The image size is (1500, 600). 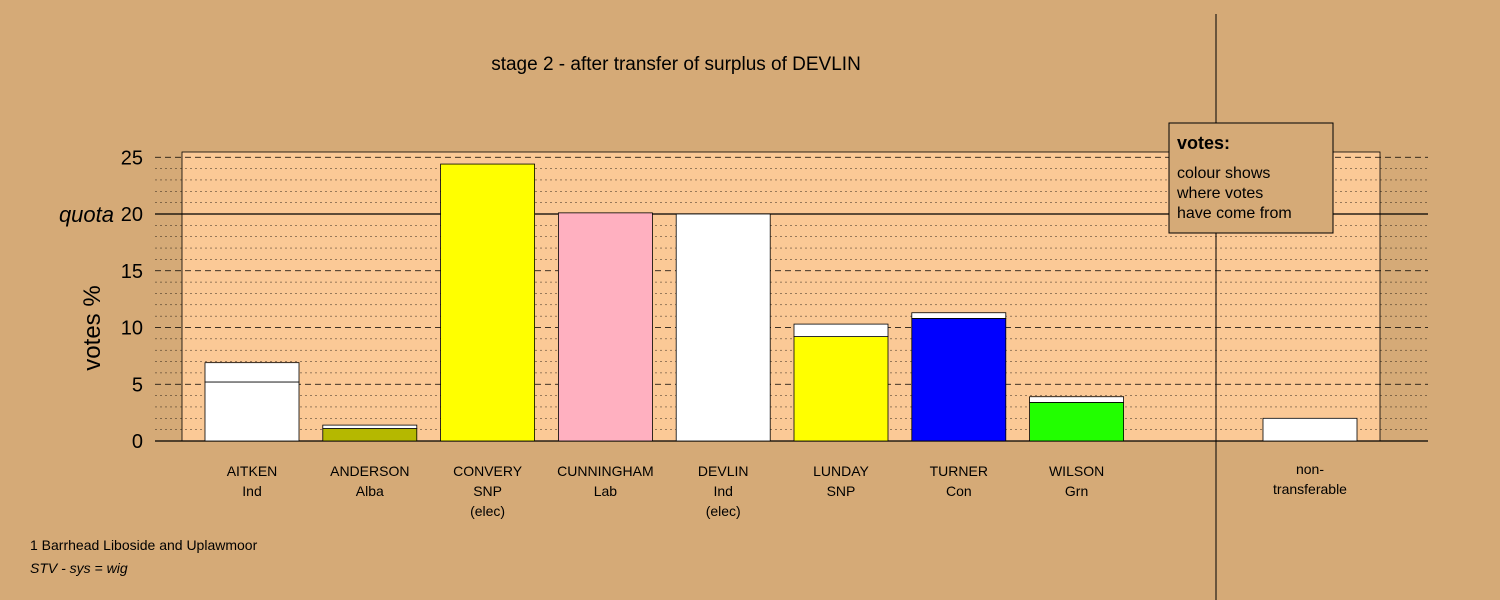 I want to click on non-transferable-label: non-, so click(x=1310, y=469).